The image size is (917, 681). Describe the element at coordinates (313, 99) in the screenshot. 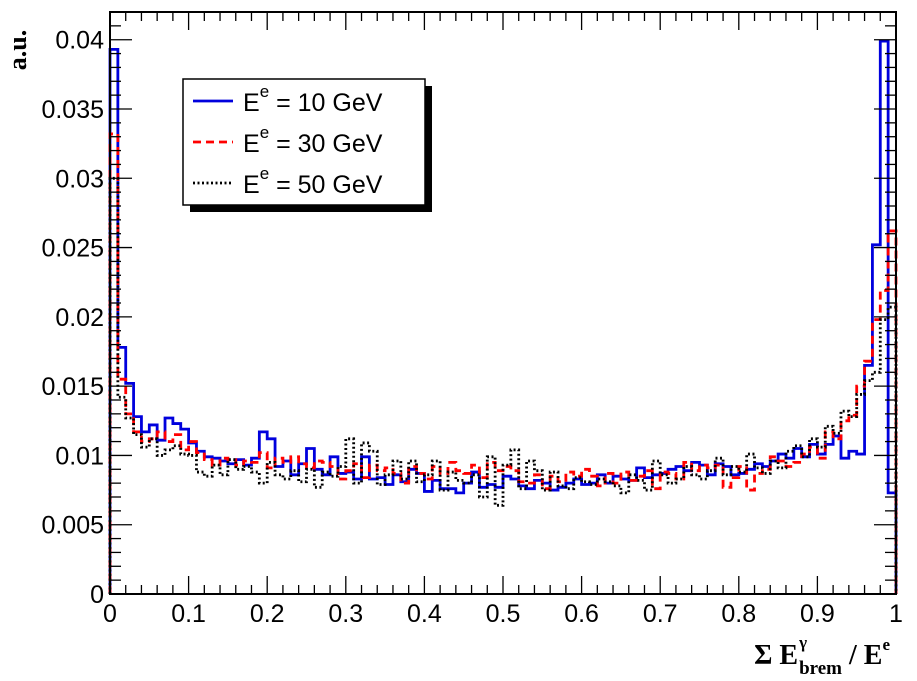

I see `legend-label-0: Ee = 10 GeV` at that location.